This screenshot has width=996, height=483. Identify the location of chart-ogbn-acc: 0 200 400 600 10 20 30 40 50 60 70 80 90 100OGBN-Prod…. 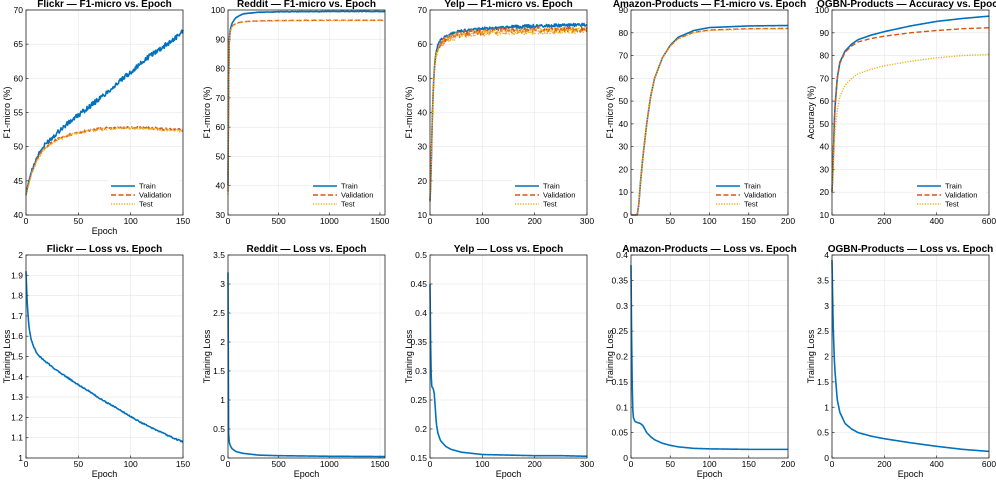
(901, 113).